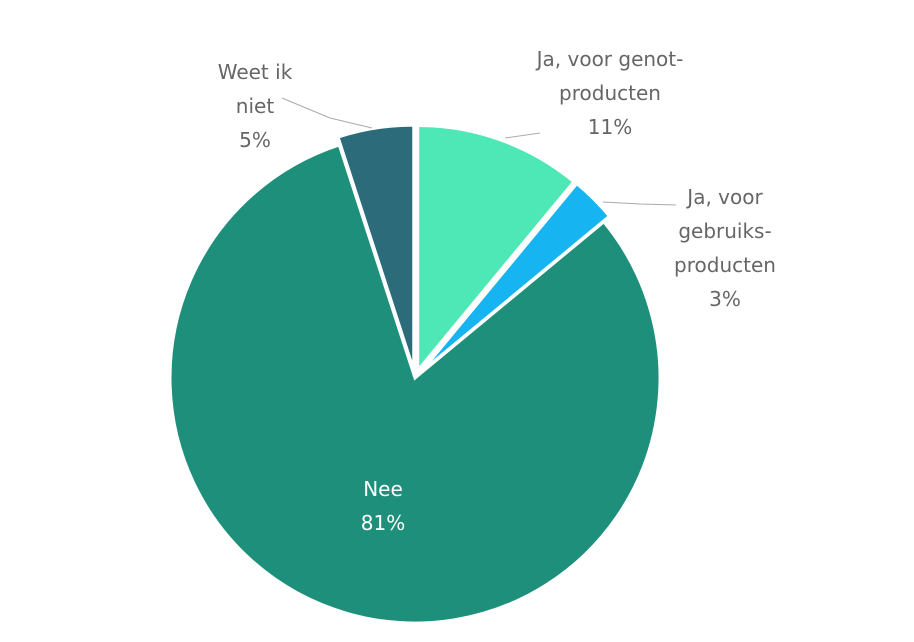  I want to click on leader-lines, so click(479, 151).